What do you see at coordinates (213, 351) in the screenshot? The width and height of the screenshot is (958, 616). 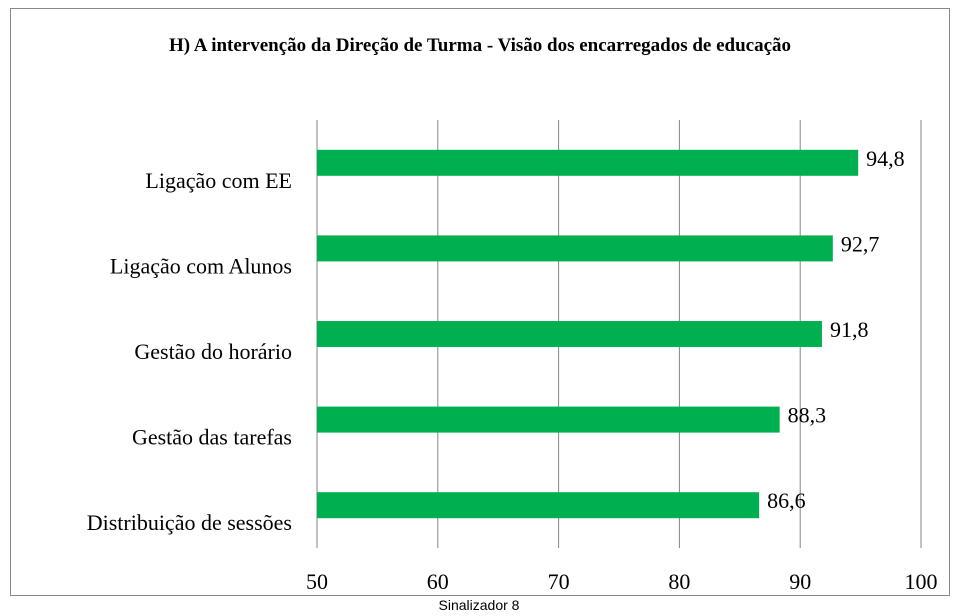 I see `y-tick-label: Gestão do horário` at bounding box center [213, 351].